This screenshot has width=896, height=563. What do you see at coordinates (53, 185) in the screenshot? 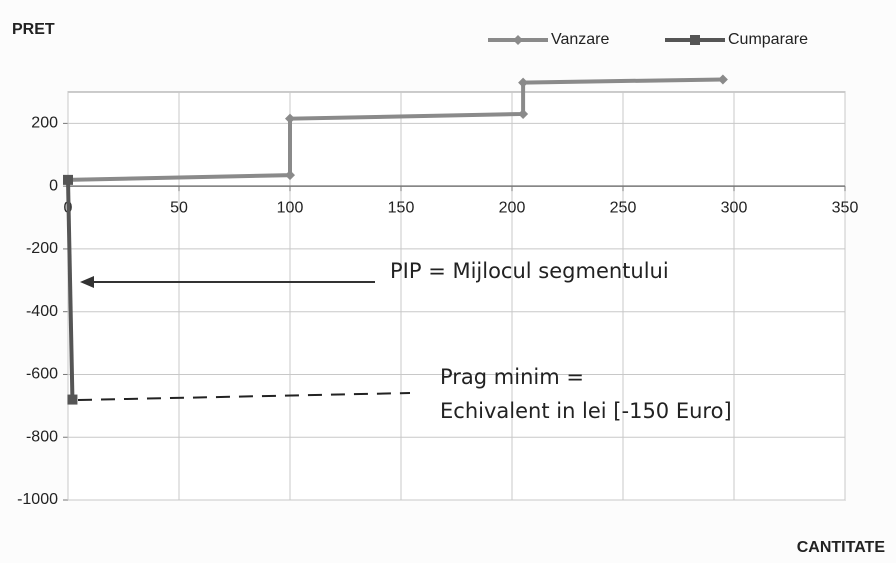
I see `y-tick-label: 0` at bounding box center [53, 185].